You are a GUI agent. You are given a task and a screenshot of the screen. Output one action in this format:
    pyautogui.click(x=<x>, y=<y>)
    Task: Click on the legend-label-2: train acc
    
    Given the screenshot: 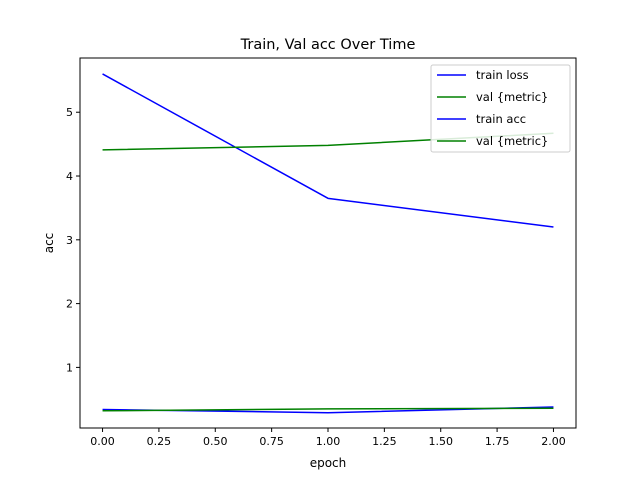 What is the action you would take?
    pyautogui.click(x=501, y=119)
    